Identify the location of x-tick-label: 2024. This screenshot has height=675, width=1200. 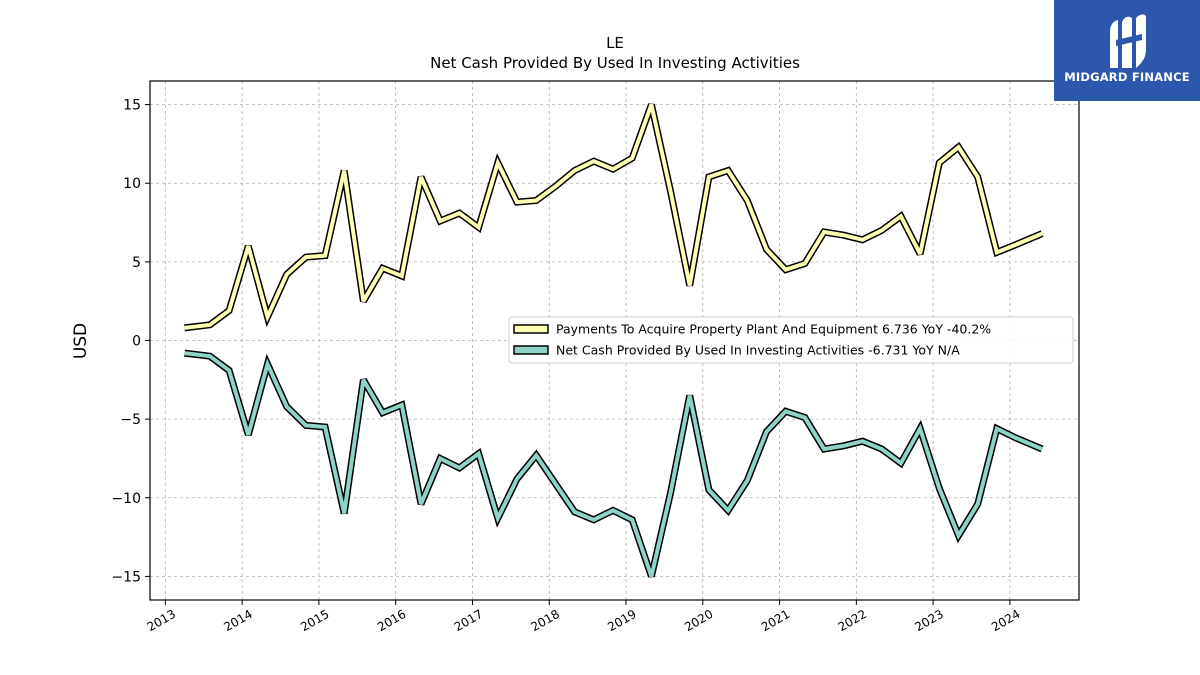
(1005, 620).